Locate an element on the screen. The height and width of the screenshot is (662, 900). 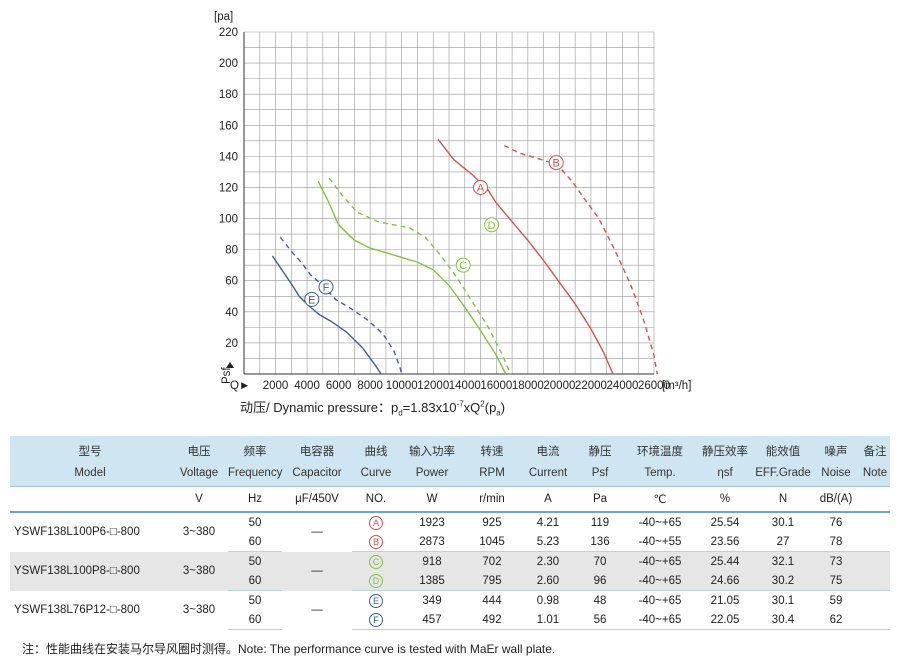
series-label-d: D is located at coordinates (492, 226).